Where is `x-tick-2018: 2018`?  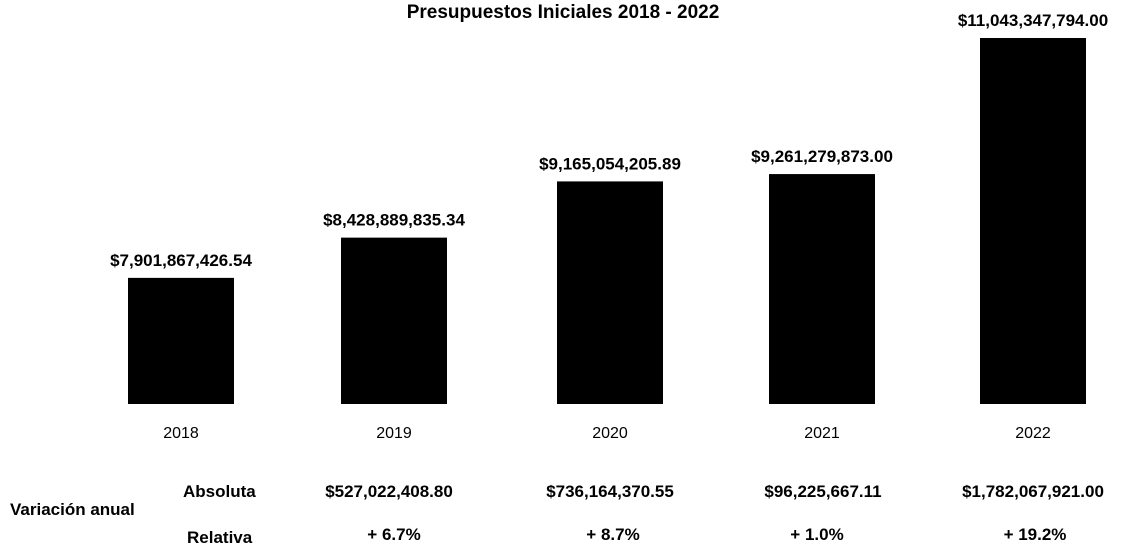
x-tick-2018: 2018 is located at coordinates (181, 433).